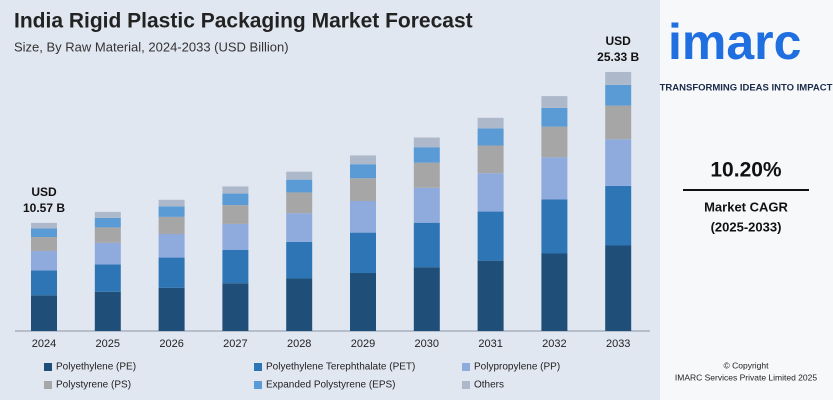  What do you see at coordinates (108, 344) in the screenshot?
I see `x-tick-label: 2025` at bounding box center [108, 344].